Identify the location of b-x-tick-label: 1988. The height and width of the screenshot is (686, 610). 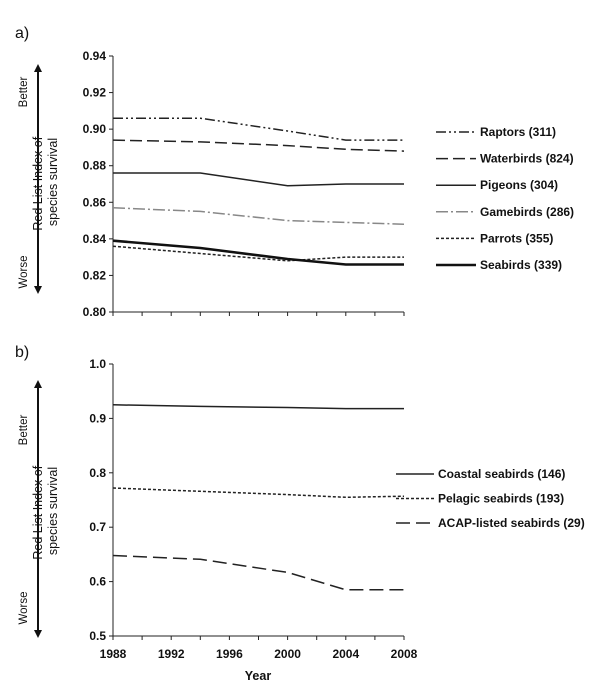
(113, 654).